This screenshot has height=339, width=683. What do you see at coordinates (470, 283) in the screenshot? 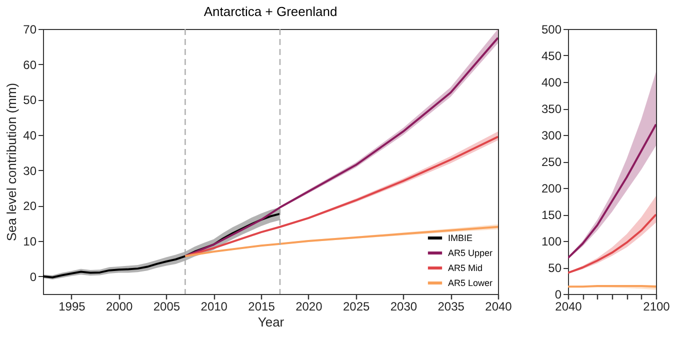
I see `legend-label: AR5 Lower` at bounding box center [470, 283].